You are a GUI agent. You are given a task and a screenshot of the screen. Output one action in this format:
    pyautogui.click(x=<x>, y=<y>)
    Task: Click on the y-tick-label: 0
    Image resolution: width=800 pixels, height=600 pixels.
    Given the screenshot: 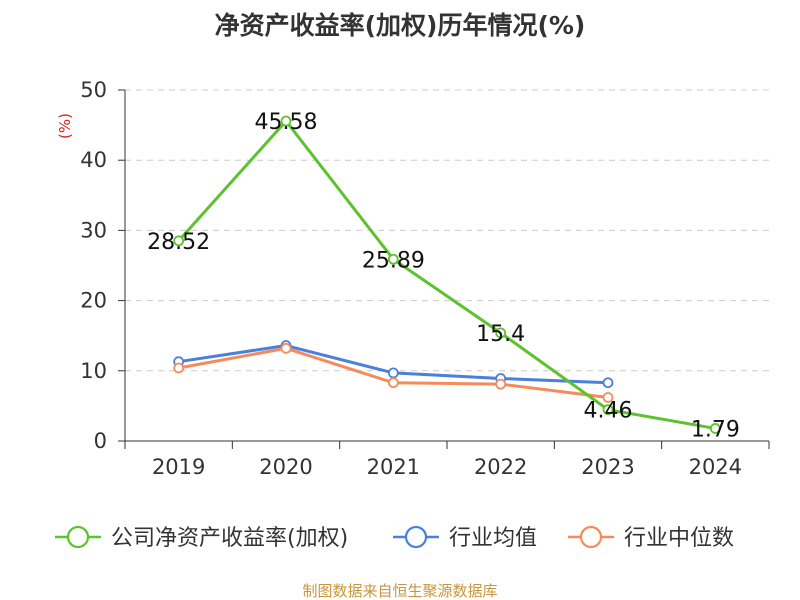 What is the action you would take?
    pyautogui.click(x=100, y=441)
    